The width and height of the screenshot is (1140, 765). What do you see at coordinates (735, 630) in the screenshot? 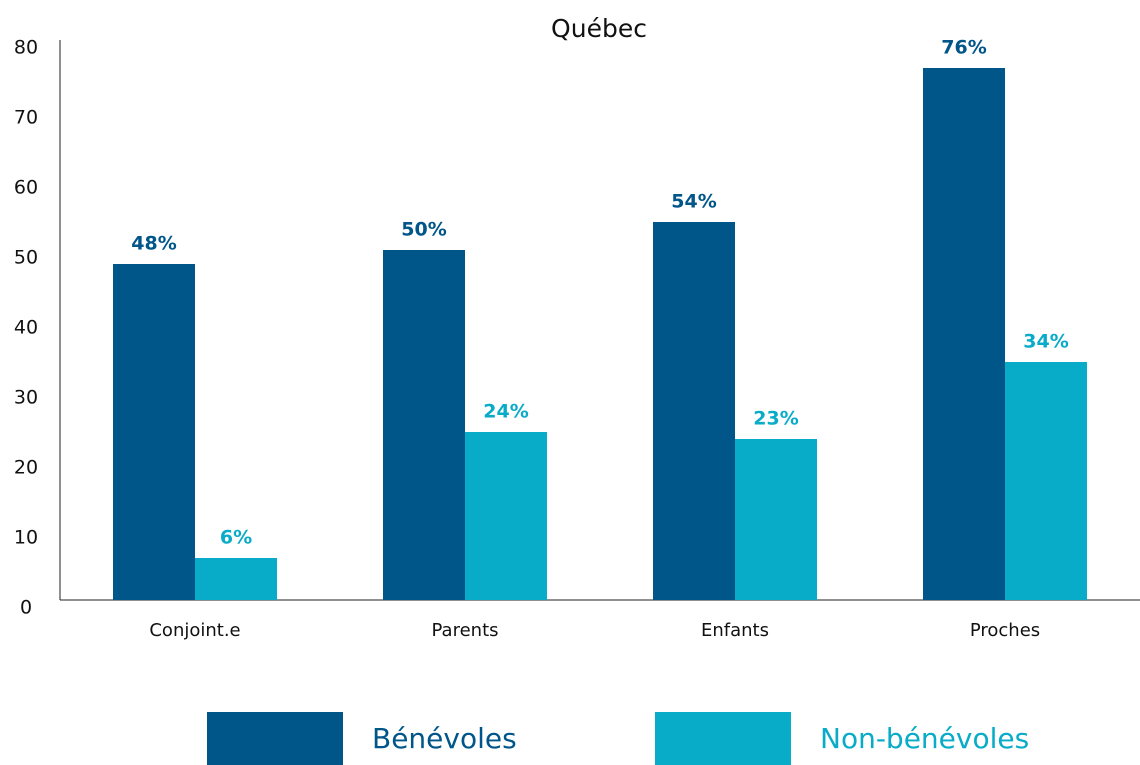
I see `x-tick-label: Enfants` at bounding box center [735, 630].